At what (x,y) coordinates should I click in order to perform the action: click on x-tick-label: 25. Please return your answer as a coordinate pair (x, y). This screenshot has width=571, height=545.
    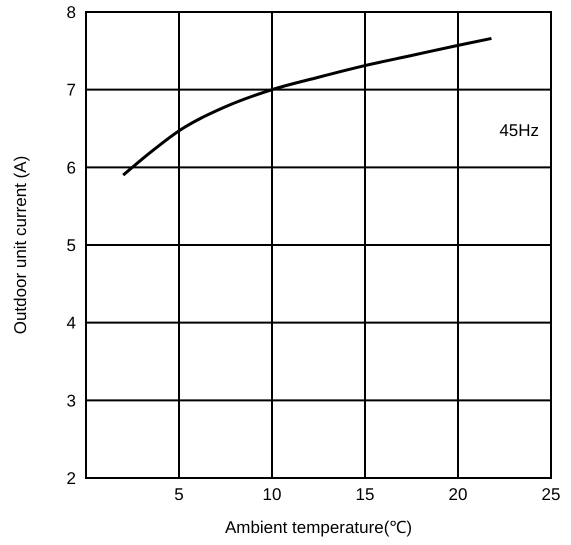
    Looking at the image, I should click on (551, 494).